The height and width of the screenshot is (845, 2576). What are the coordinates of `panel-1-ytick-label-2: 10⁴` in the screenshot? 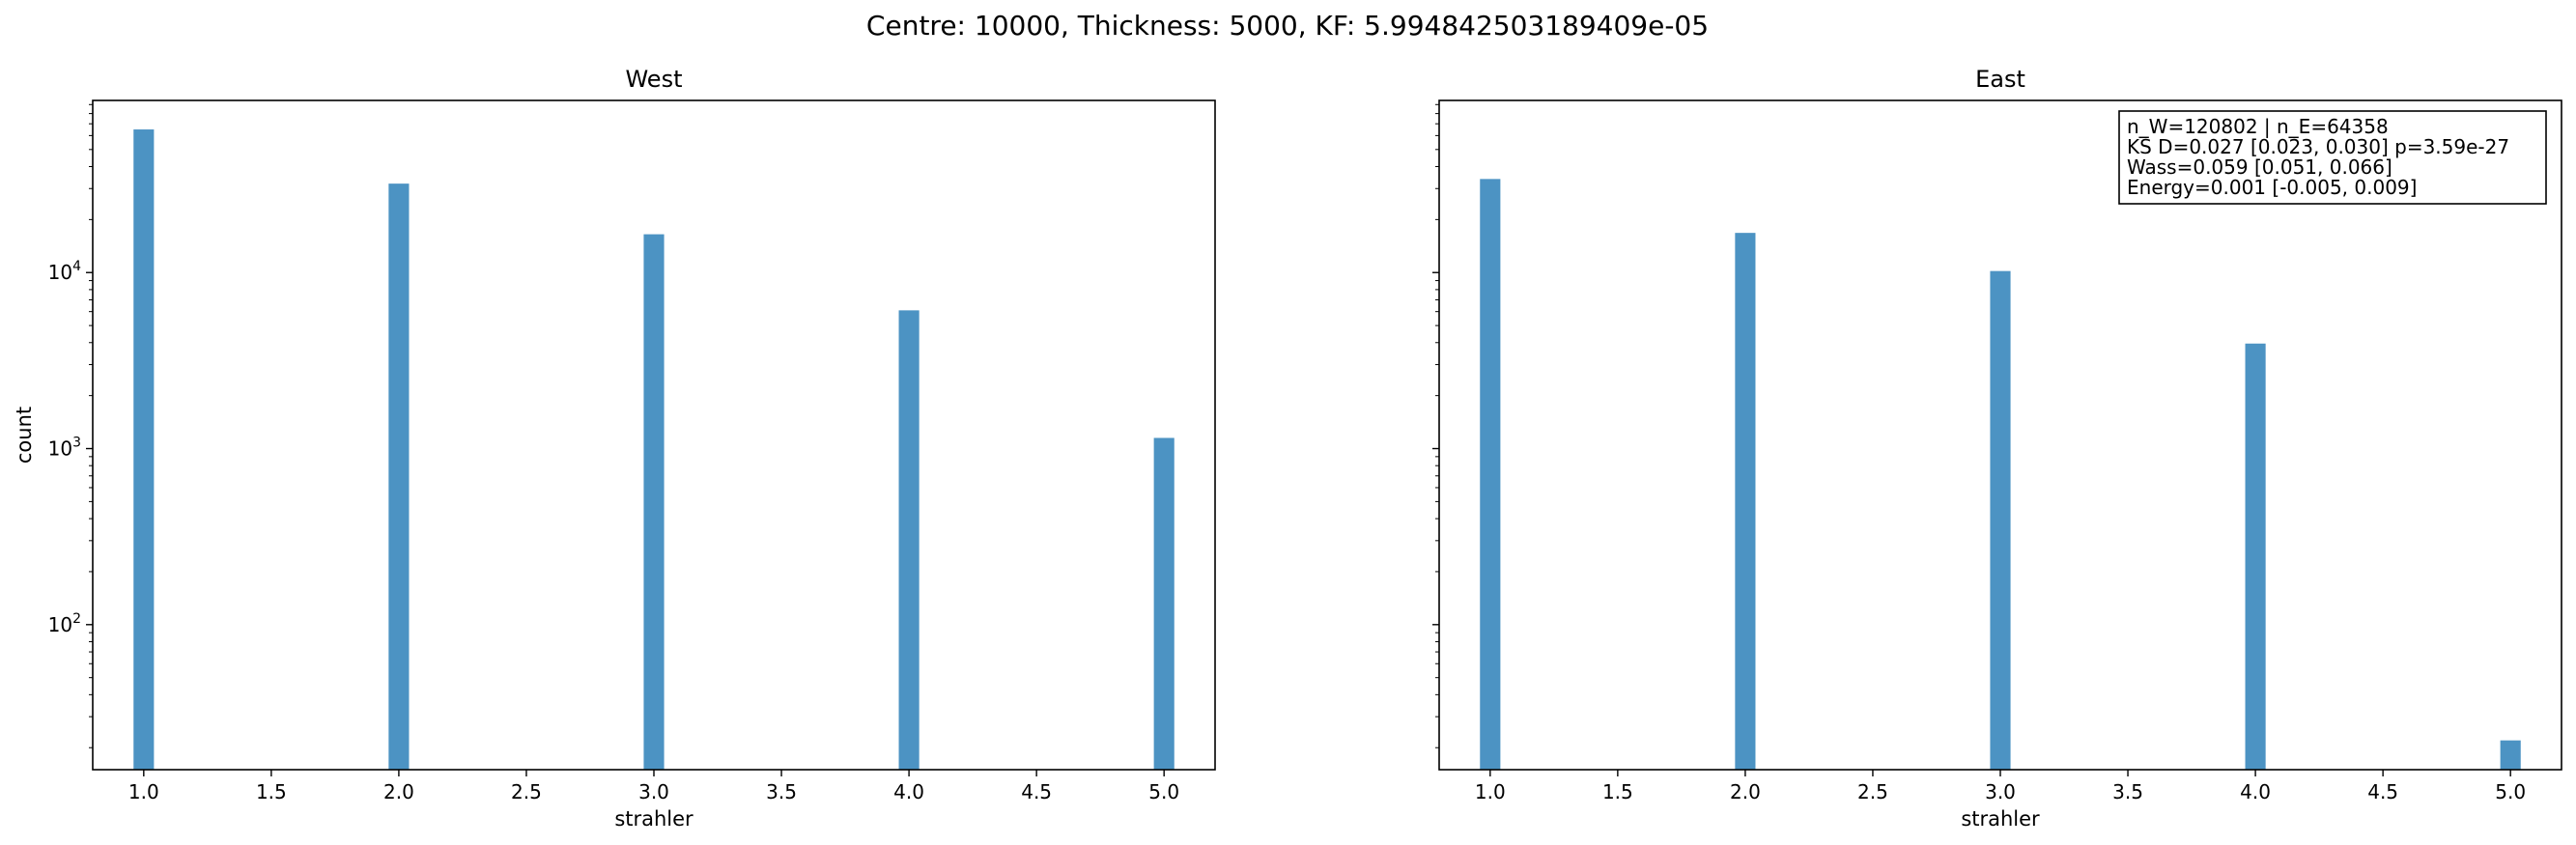 It's located at (64, 271).